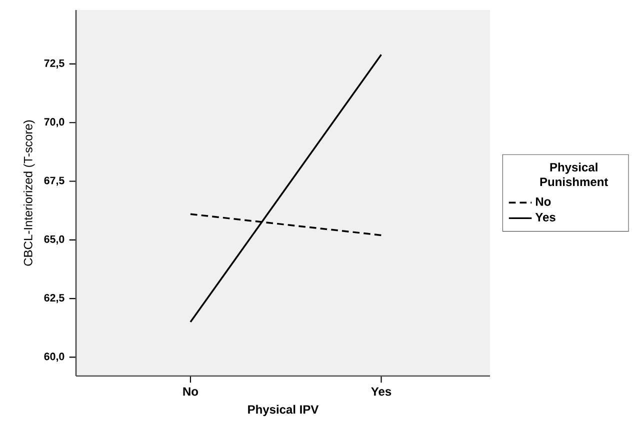 This screenshot has width=643, height=427. What do you see at coordinates (54, 123) in the screenshot?
I see `y-tick-label: 70,0` at bounding box center [54, 123].